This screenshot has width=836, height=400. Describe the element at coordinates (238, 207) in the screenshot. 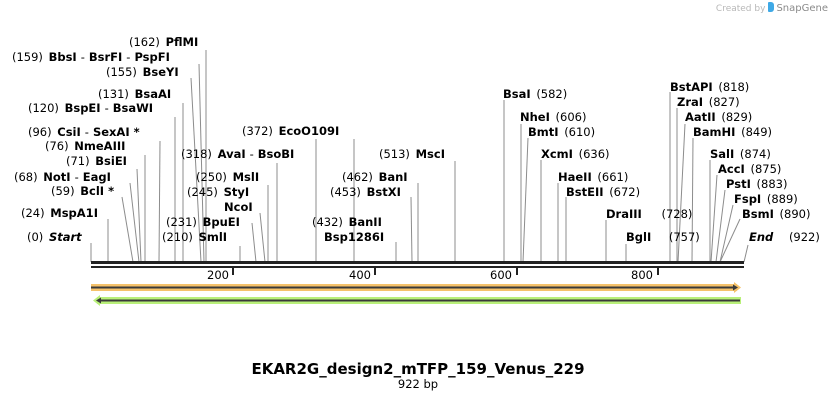

I see `enzyme-label-ncoi: NcoI` at that location.